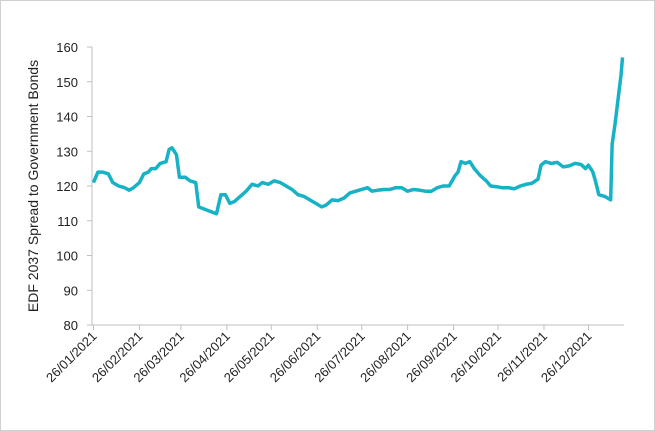 This screenshot has height=431, width=655. Describe the element at coordinates (67, 256) in the screenshot. I see `y-tick-label: 100` at that location.